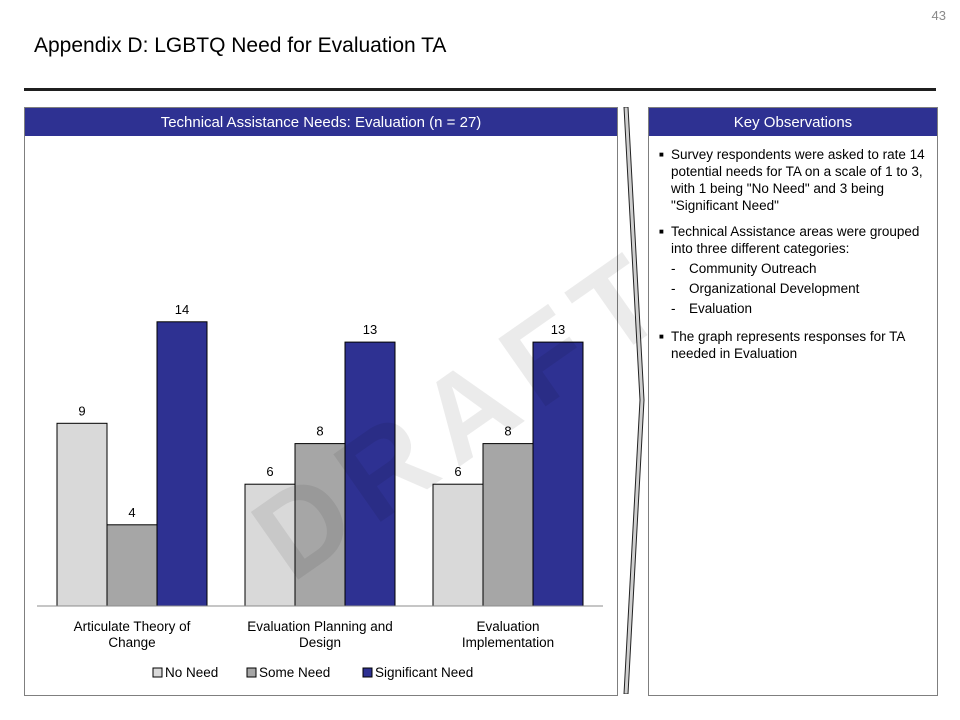 The height and width of the screenshot is (720, 960). What do you see at coordinates (131, 642) in the screenshot?
I see `x-tick-label: Change` at bounding box center [131, 642].